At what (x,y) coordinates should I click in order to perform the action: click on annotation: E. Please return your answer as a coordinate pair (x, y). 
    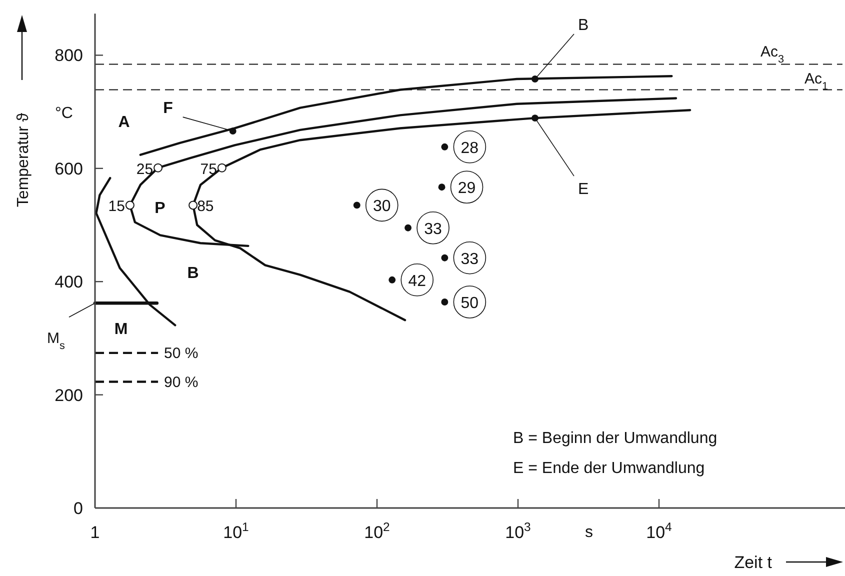
    Looking at the image, I should click on (583, 189).